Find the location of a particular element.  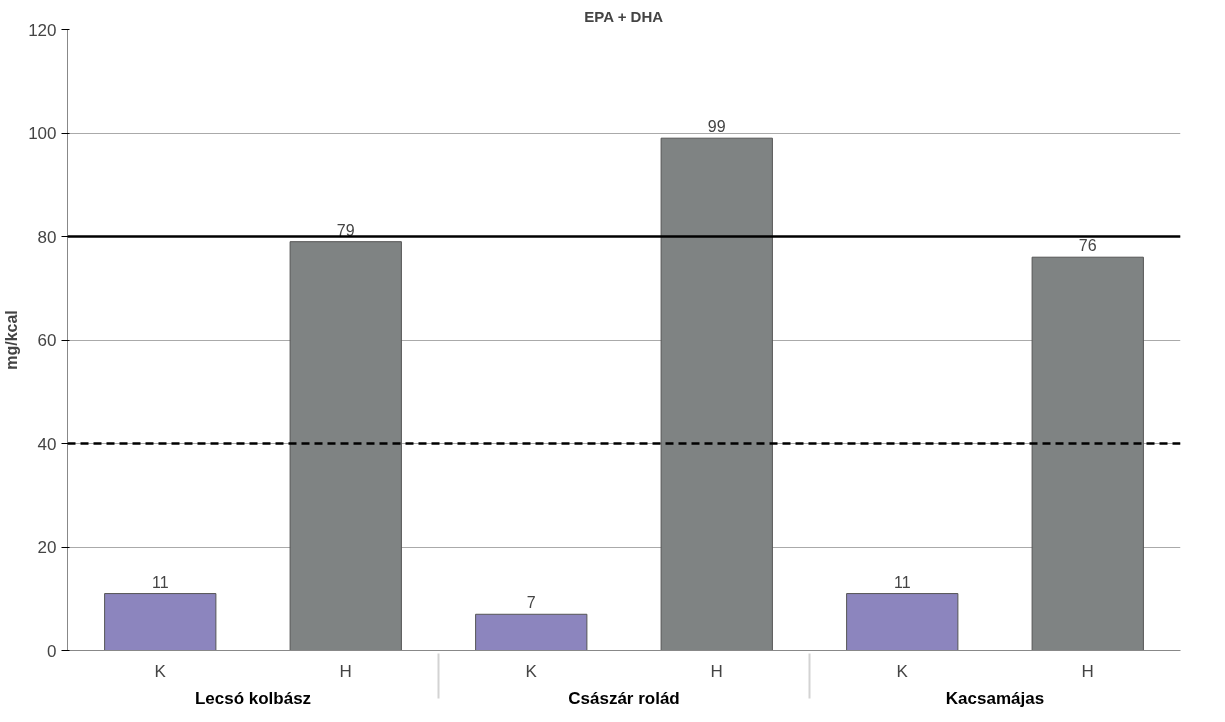

data-label: 7 is located at coordinates (531, 603).